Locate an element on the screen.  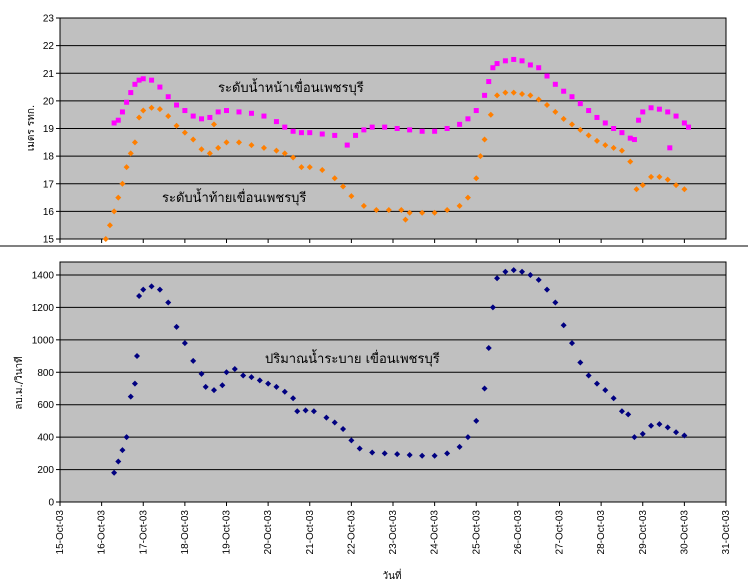
date-tick-label: 26-Oct-03 is located at coordinates (518, 532).